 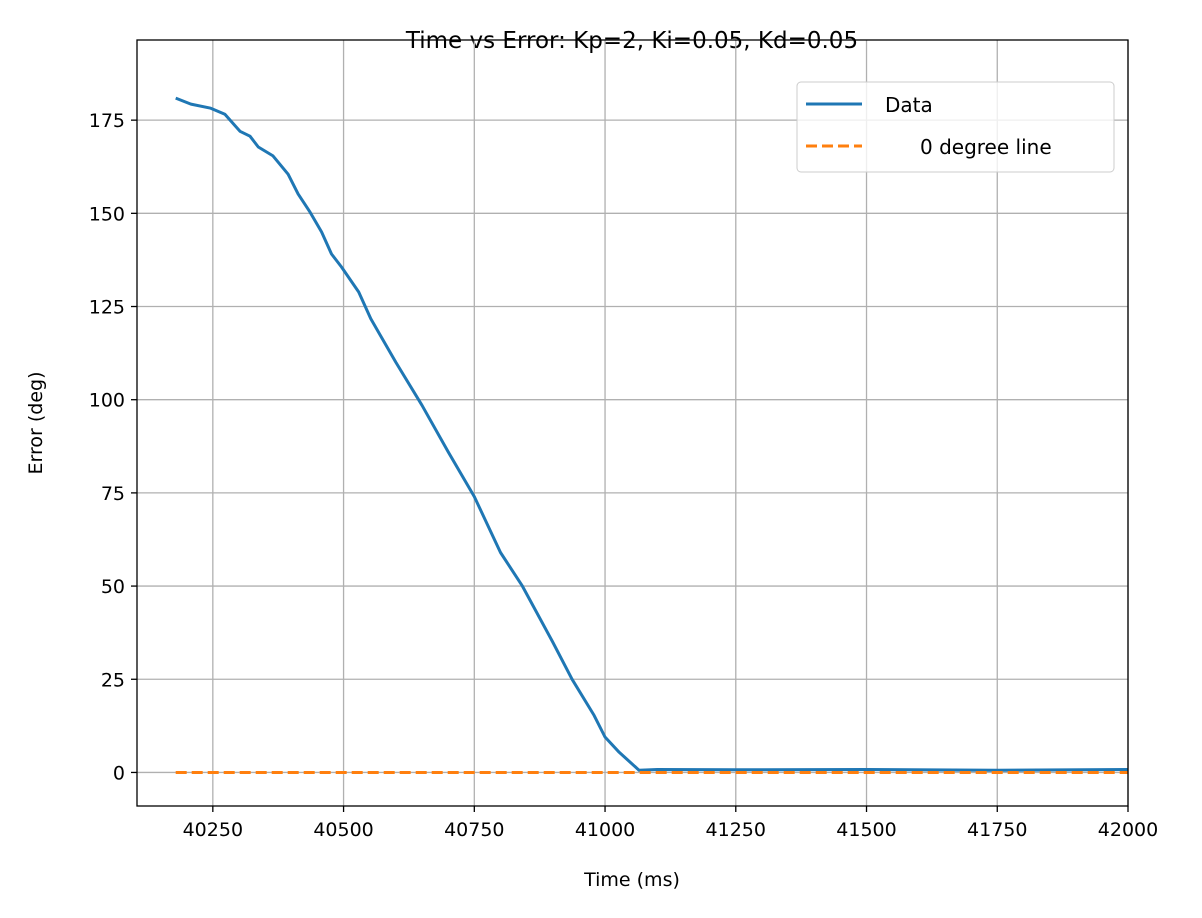 I want to click on y-tick-label: 175, so click(x=107, y=121).